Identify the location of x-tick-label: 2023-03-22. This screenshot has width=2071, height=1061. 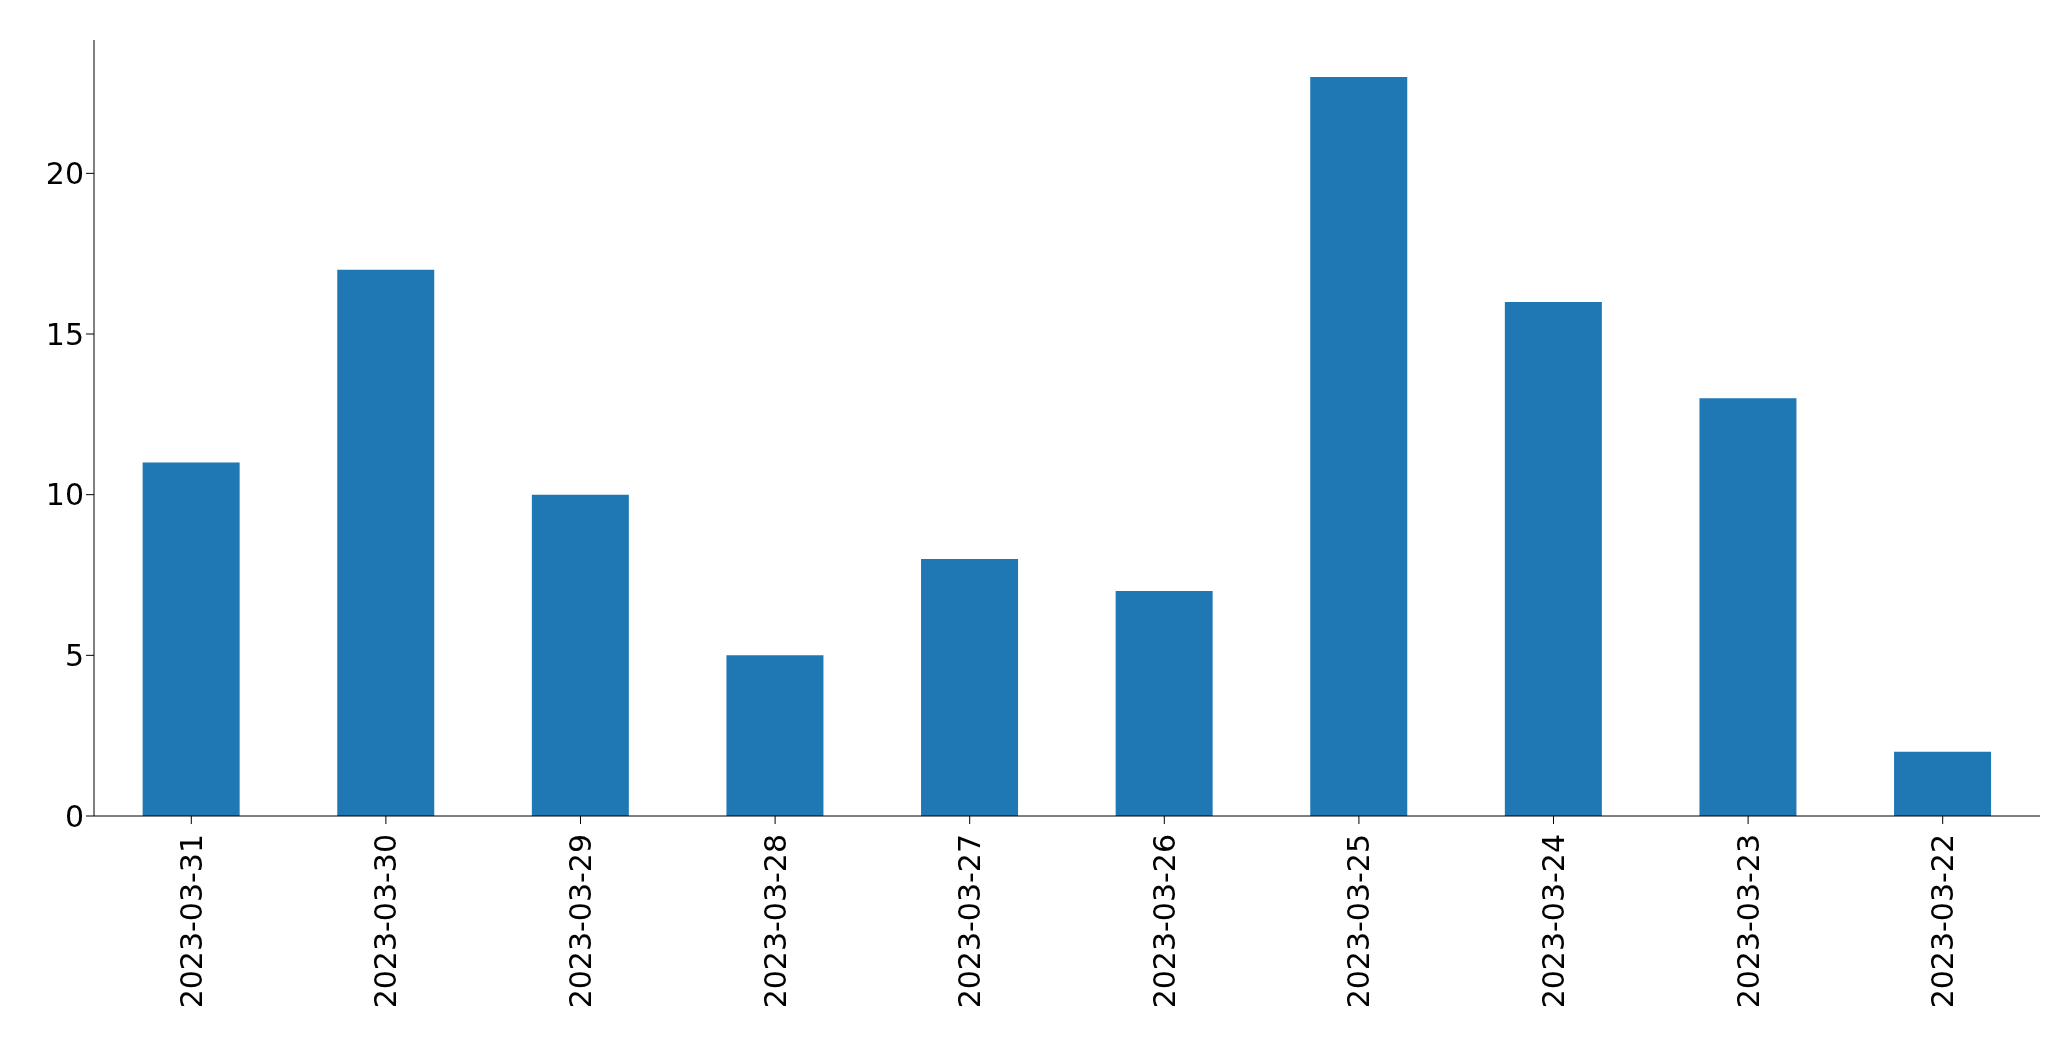
(1943, 921).